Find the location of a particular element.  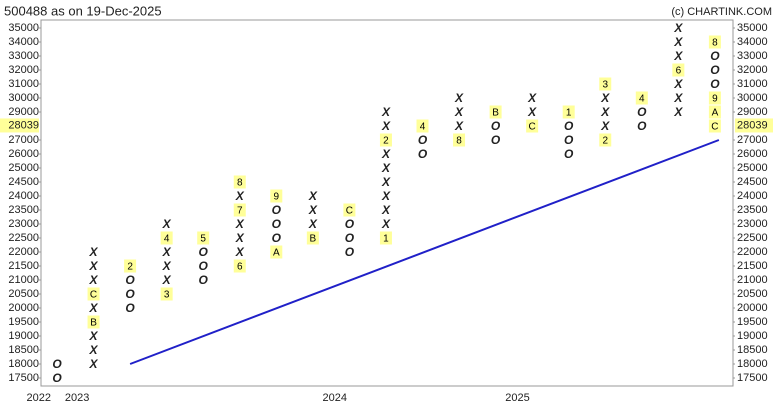

y-tick-label: 18500 is located at coordinates (23, 350).